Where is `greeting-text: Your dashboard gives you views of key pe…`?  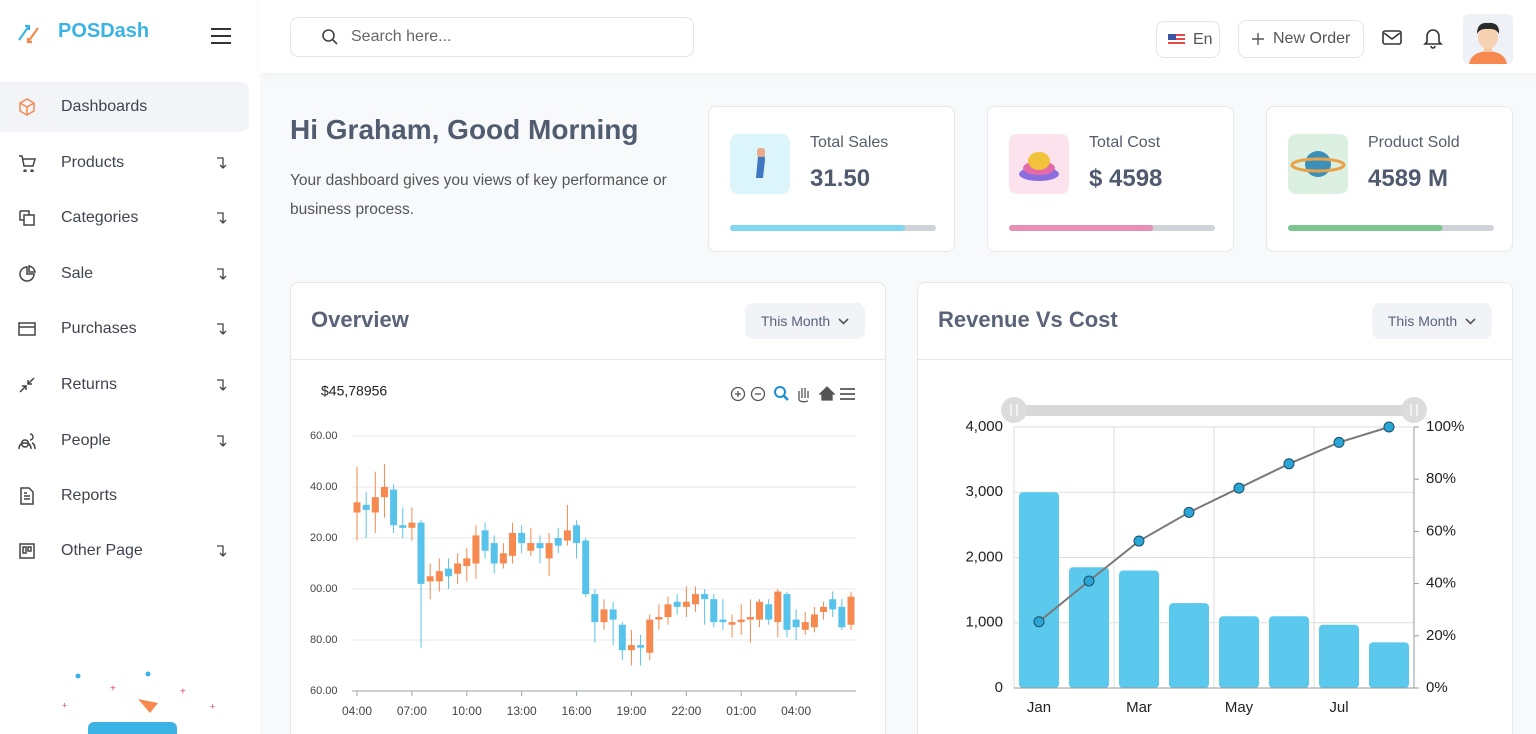
greeting-text: Your dashboard gives you views of key pe… is located at coordinates (478, 195).